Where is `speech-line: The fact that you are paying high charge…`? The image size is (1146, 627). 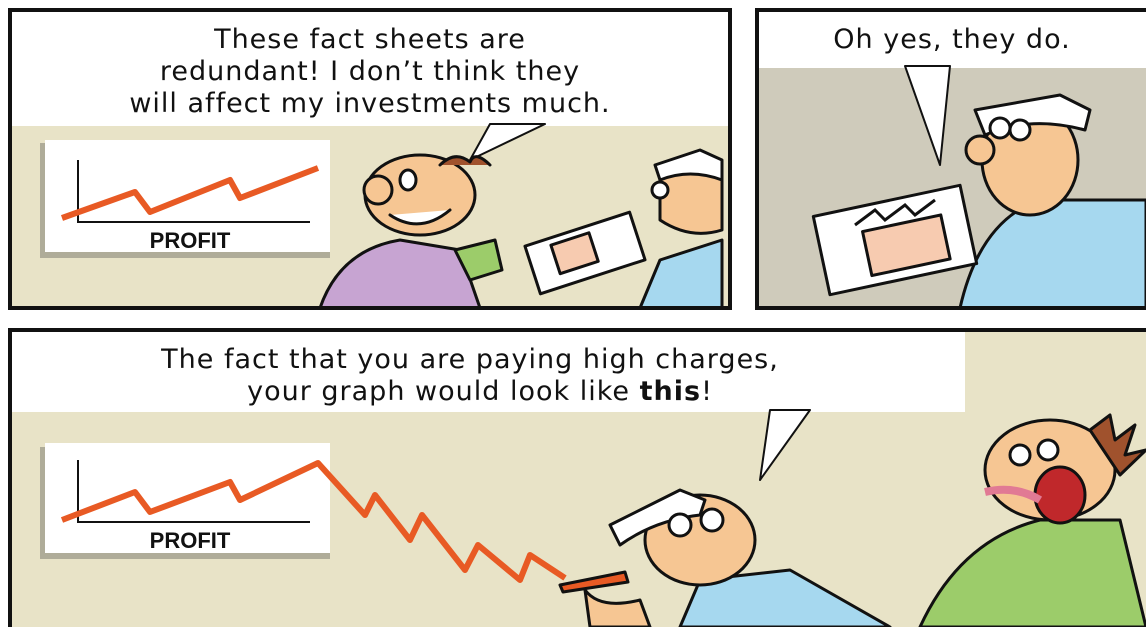
speech-line: The fact that you are paying high charge… is located at coordinates (469, 359).